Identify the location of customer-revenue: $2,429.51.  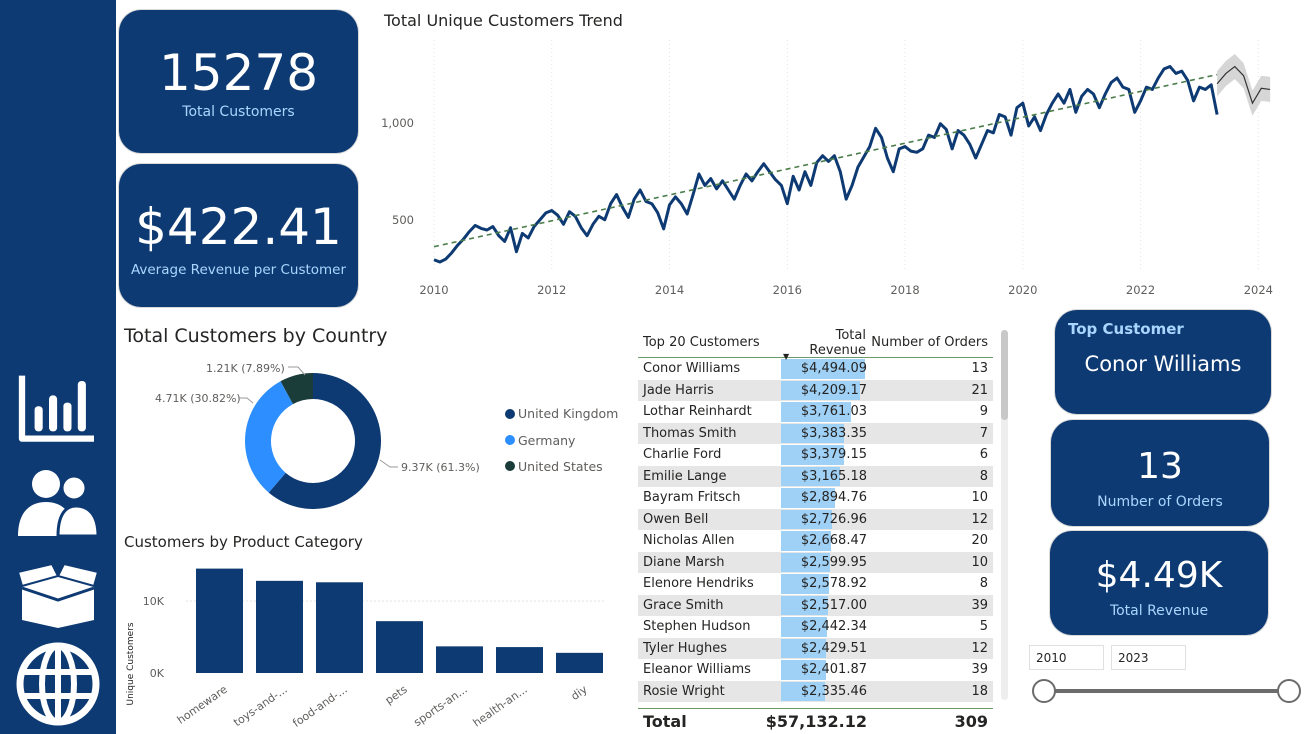
(824, 649).